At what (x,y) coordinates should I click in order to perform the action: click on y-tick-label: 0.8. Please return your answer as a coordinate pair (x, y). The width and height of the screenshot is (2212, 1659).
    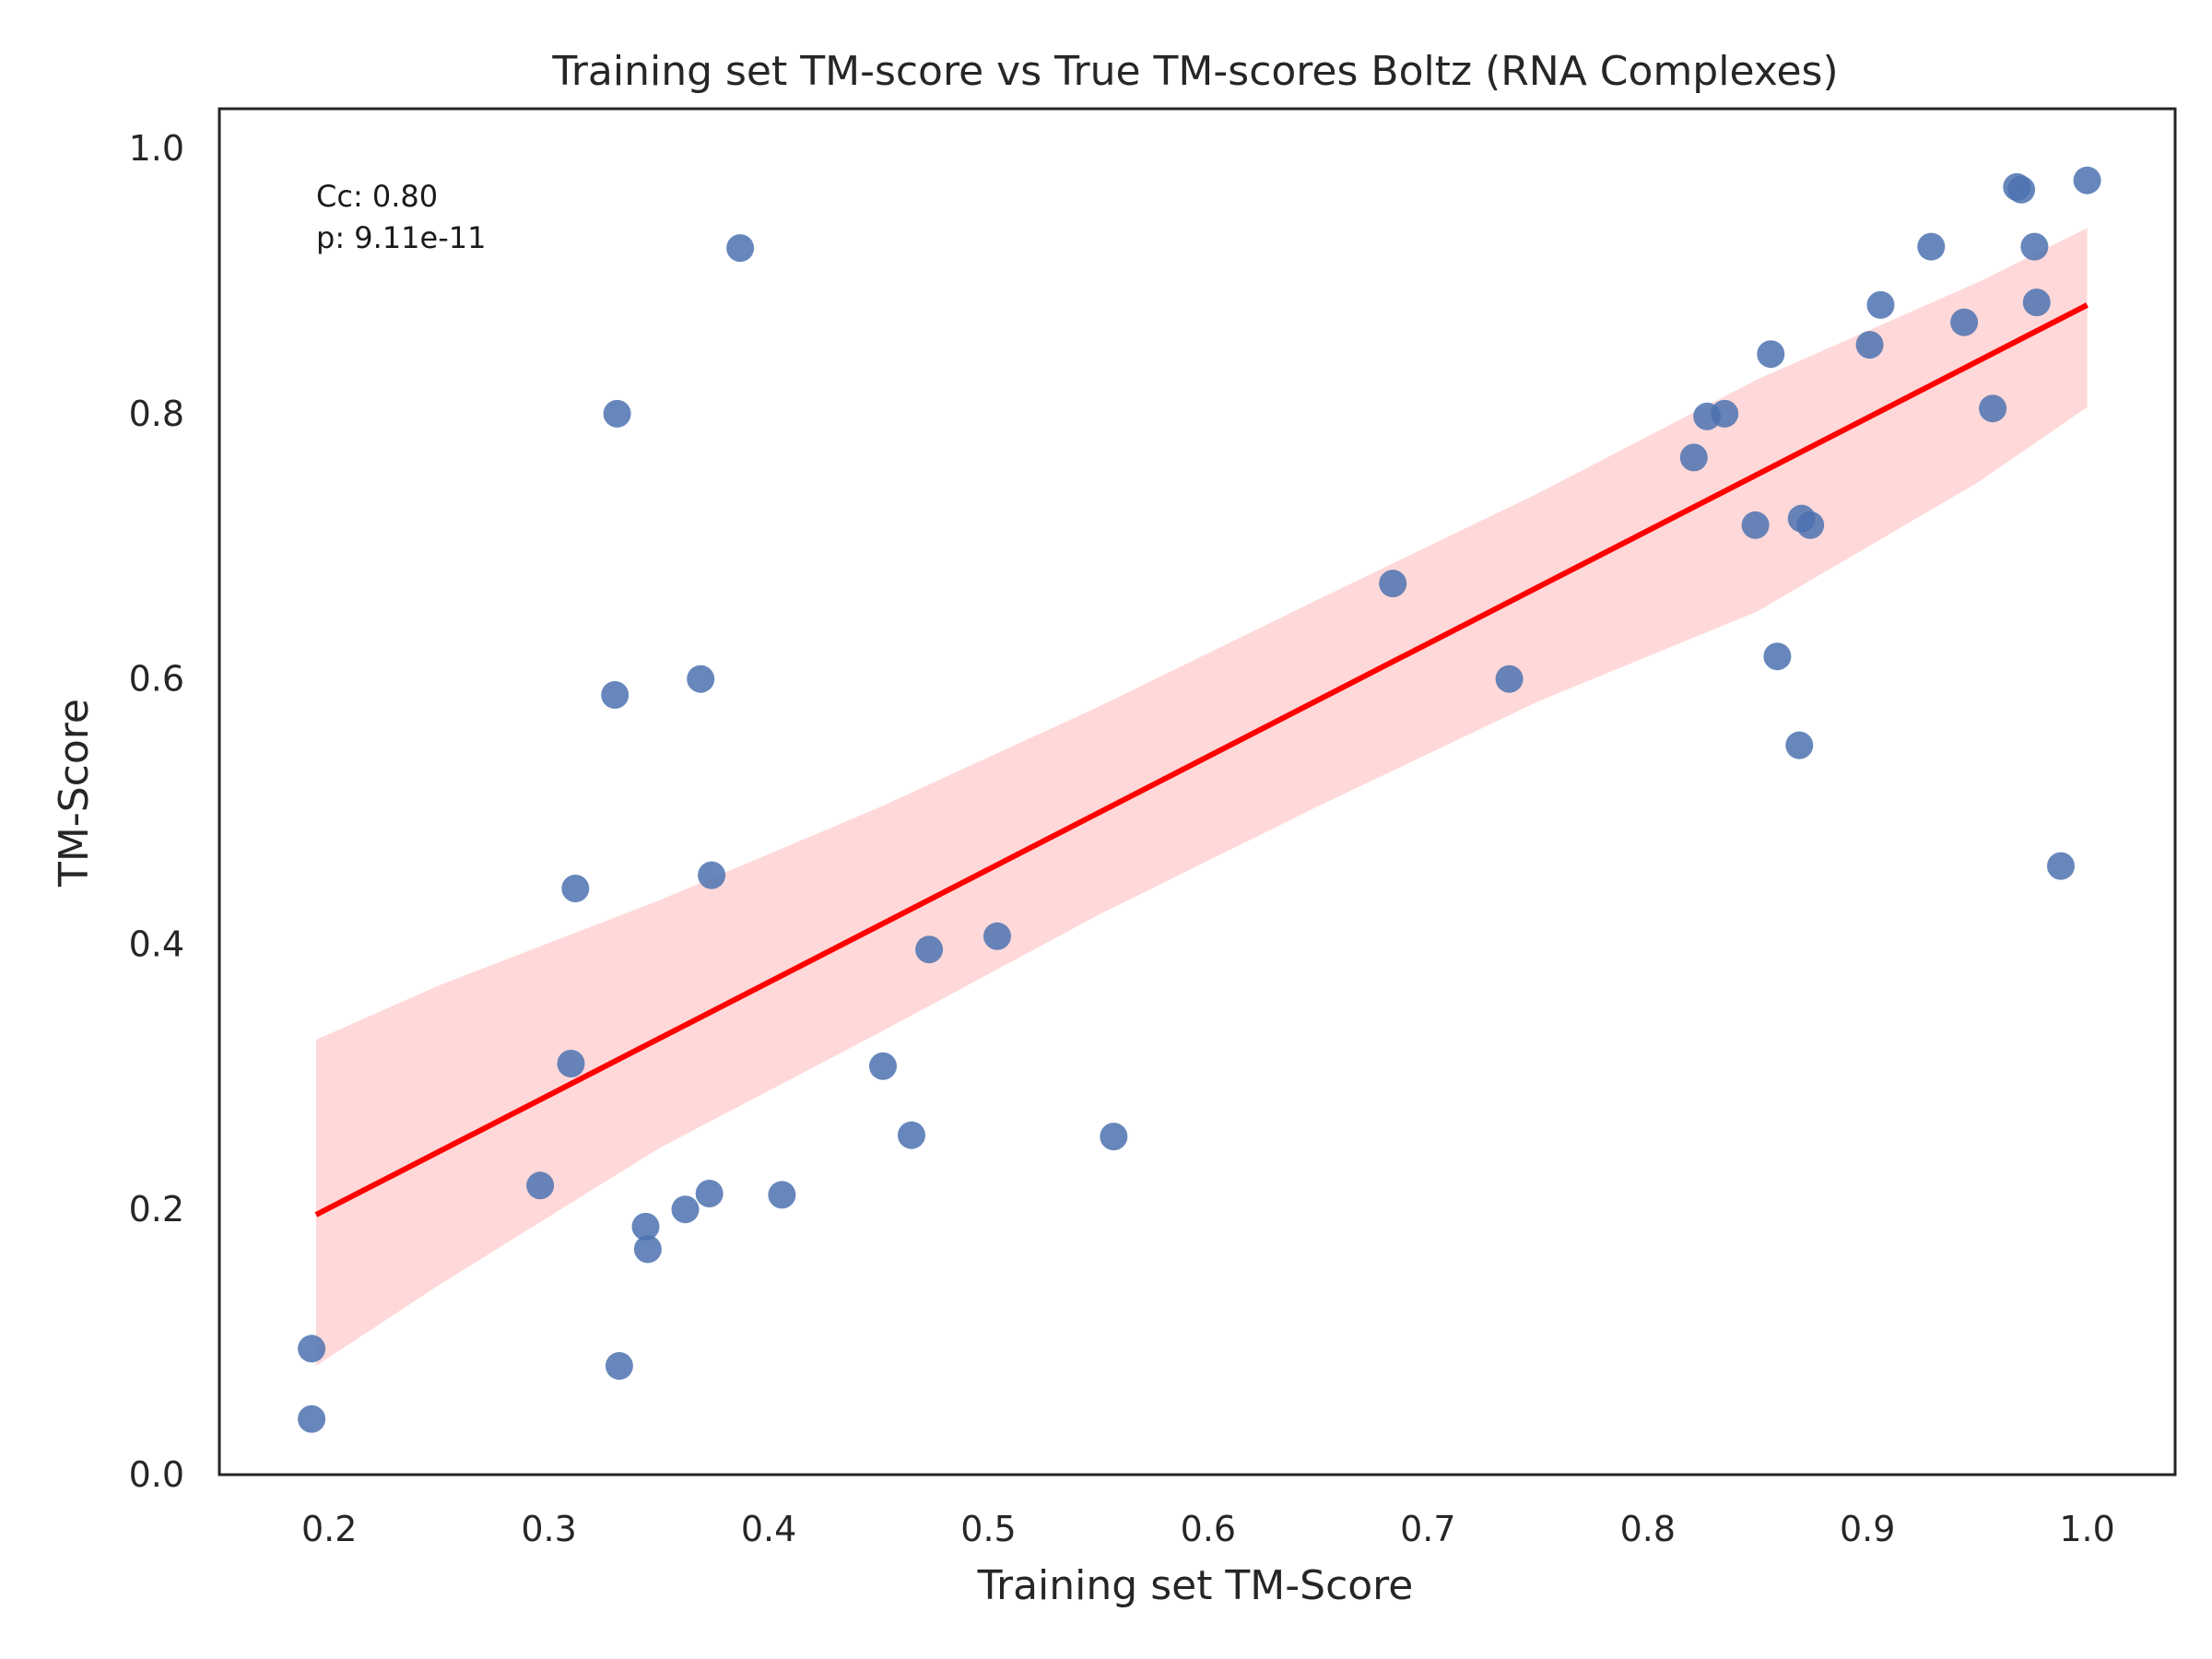
    Looking at the image, I should click on (156, 414).